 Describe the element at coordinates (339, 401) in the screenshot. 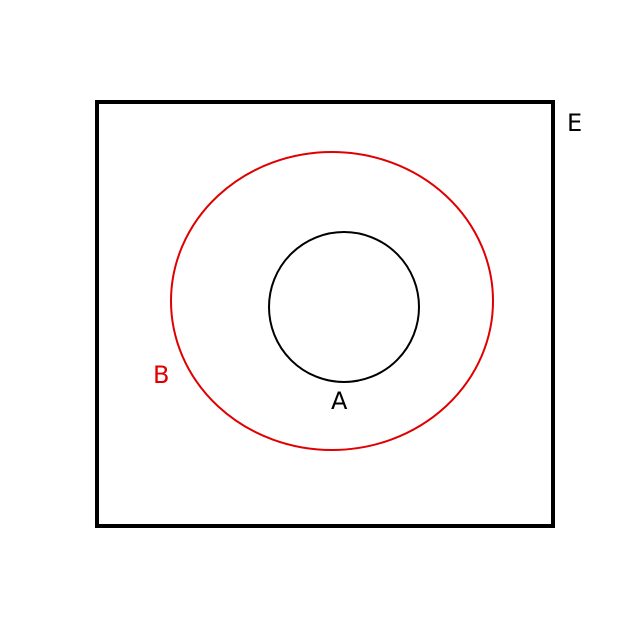

I see `set-a-label: A` at that location.